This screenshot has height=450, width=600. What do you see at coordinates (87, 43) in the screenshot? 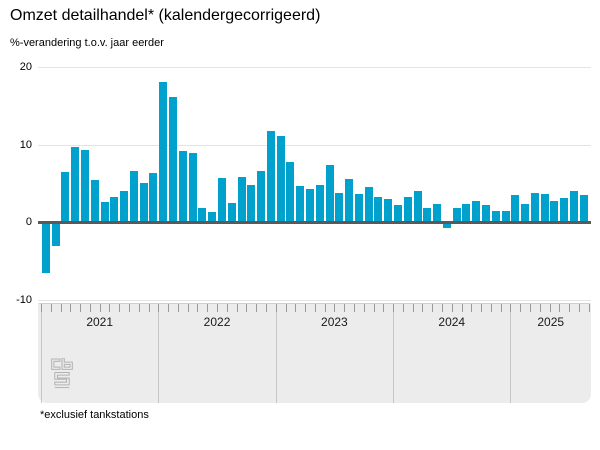
I see `chart-subtitle: %-verandering t.o.v. jaar eerder` at bounding box center [87, 43].